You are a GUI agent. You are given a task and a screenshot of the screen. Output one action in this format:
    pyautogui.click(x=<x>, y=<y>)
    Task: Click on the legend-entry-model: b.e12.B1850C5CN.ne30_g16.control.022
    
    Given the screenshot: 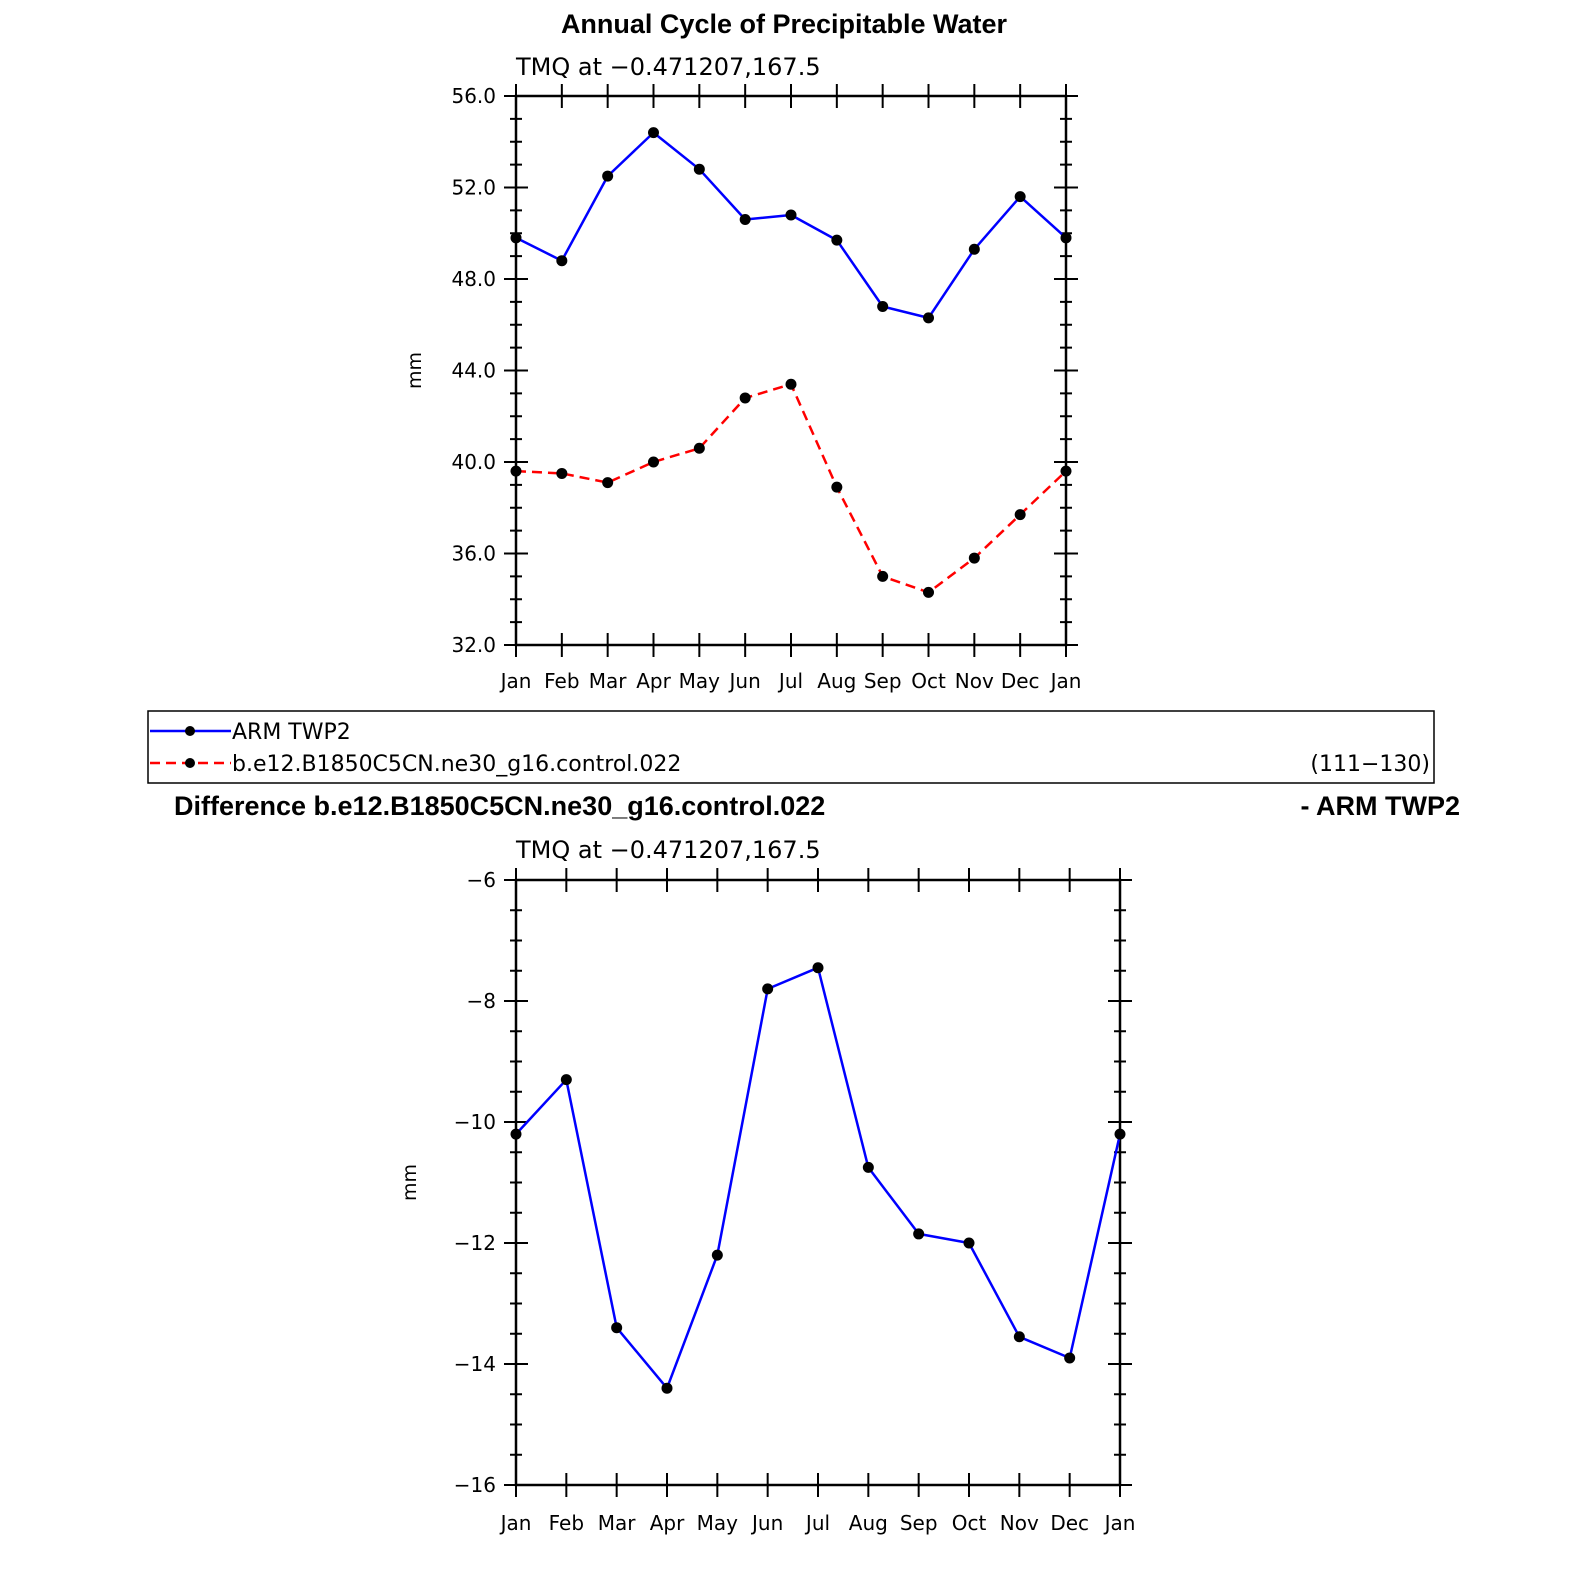 What is the action you would take?
    pyautogui.click(x=415, y=764)
    